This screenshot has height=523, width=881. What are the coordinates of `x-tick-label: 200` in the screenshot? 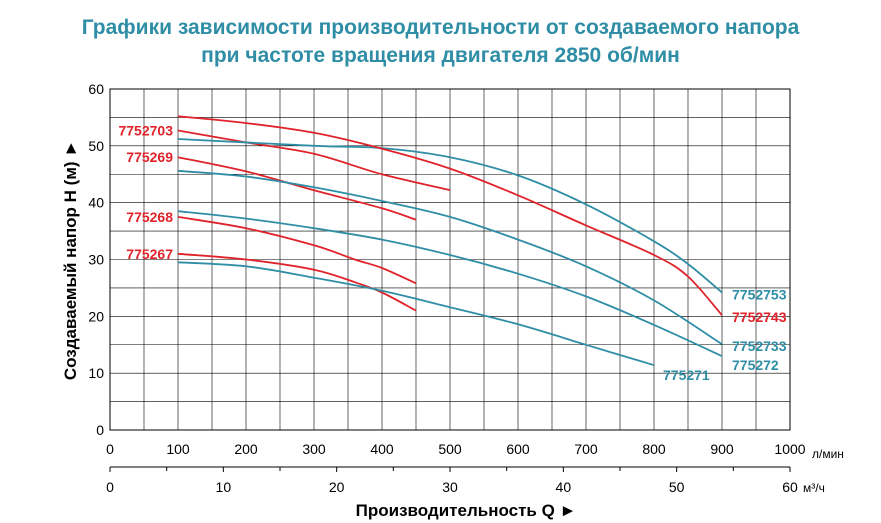 It's located at (246, 449).